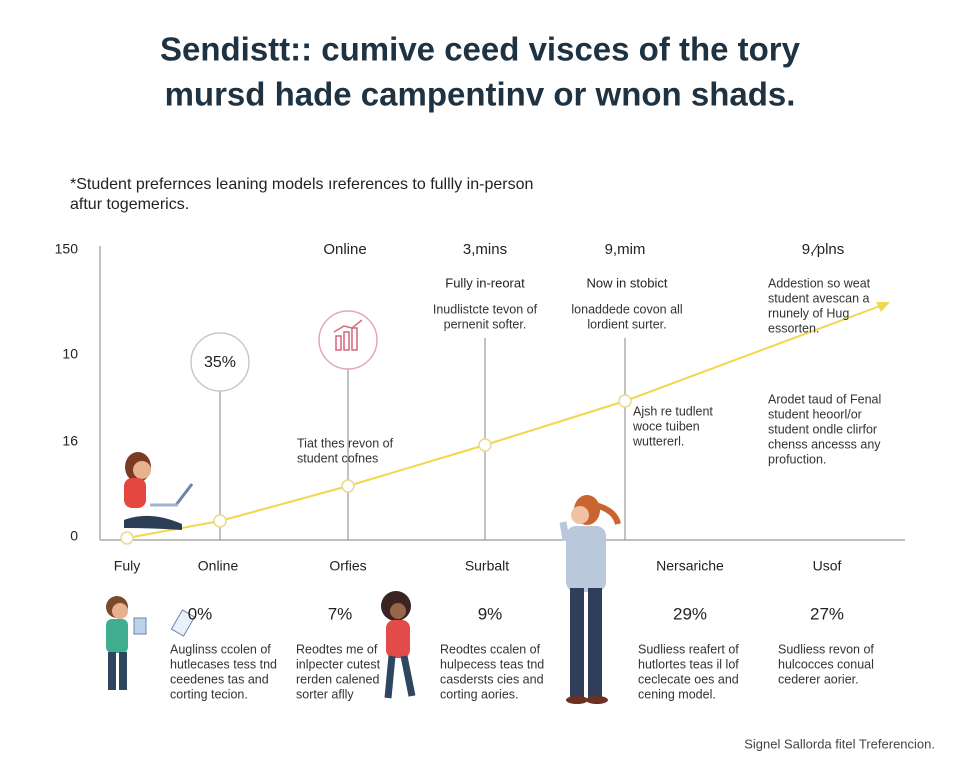 The height and width of the screenshot is (773, 960). Describe the element at coordinates (348, 335) in the screenshot. I see `chart-icon` at that location.